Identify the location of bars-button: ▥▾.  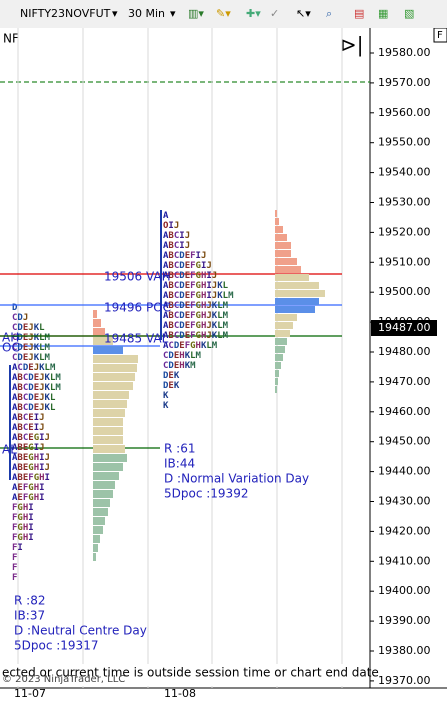
(196, 13).